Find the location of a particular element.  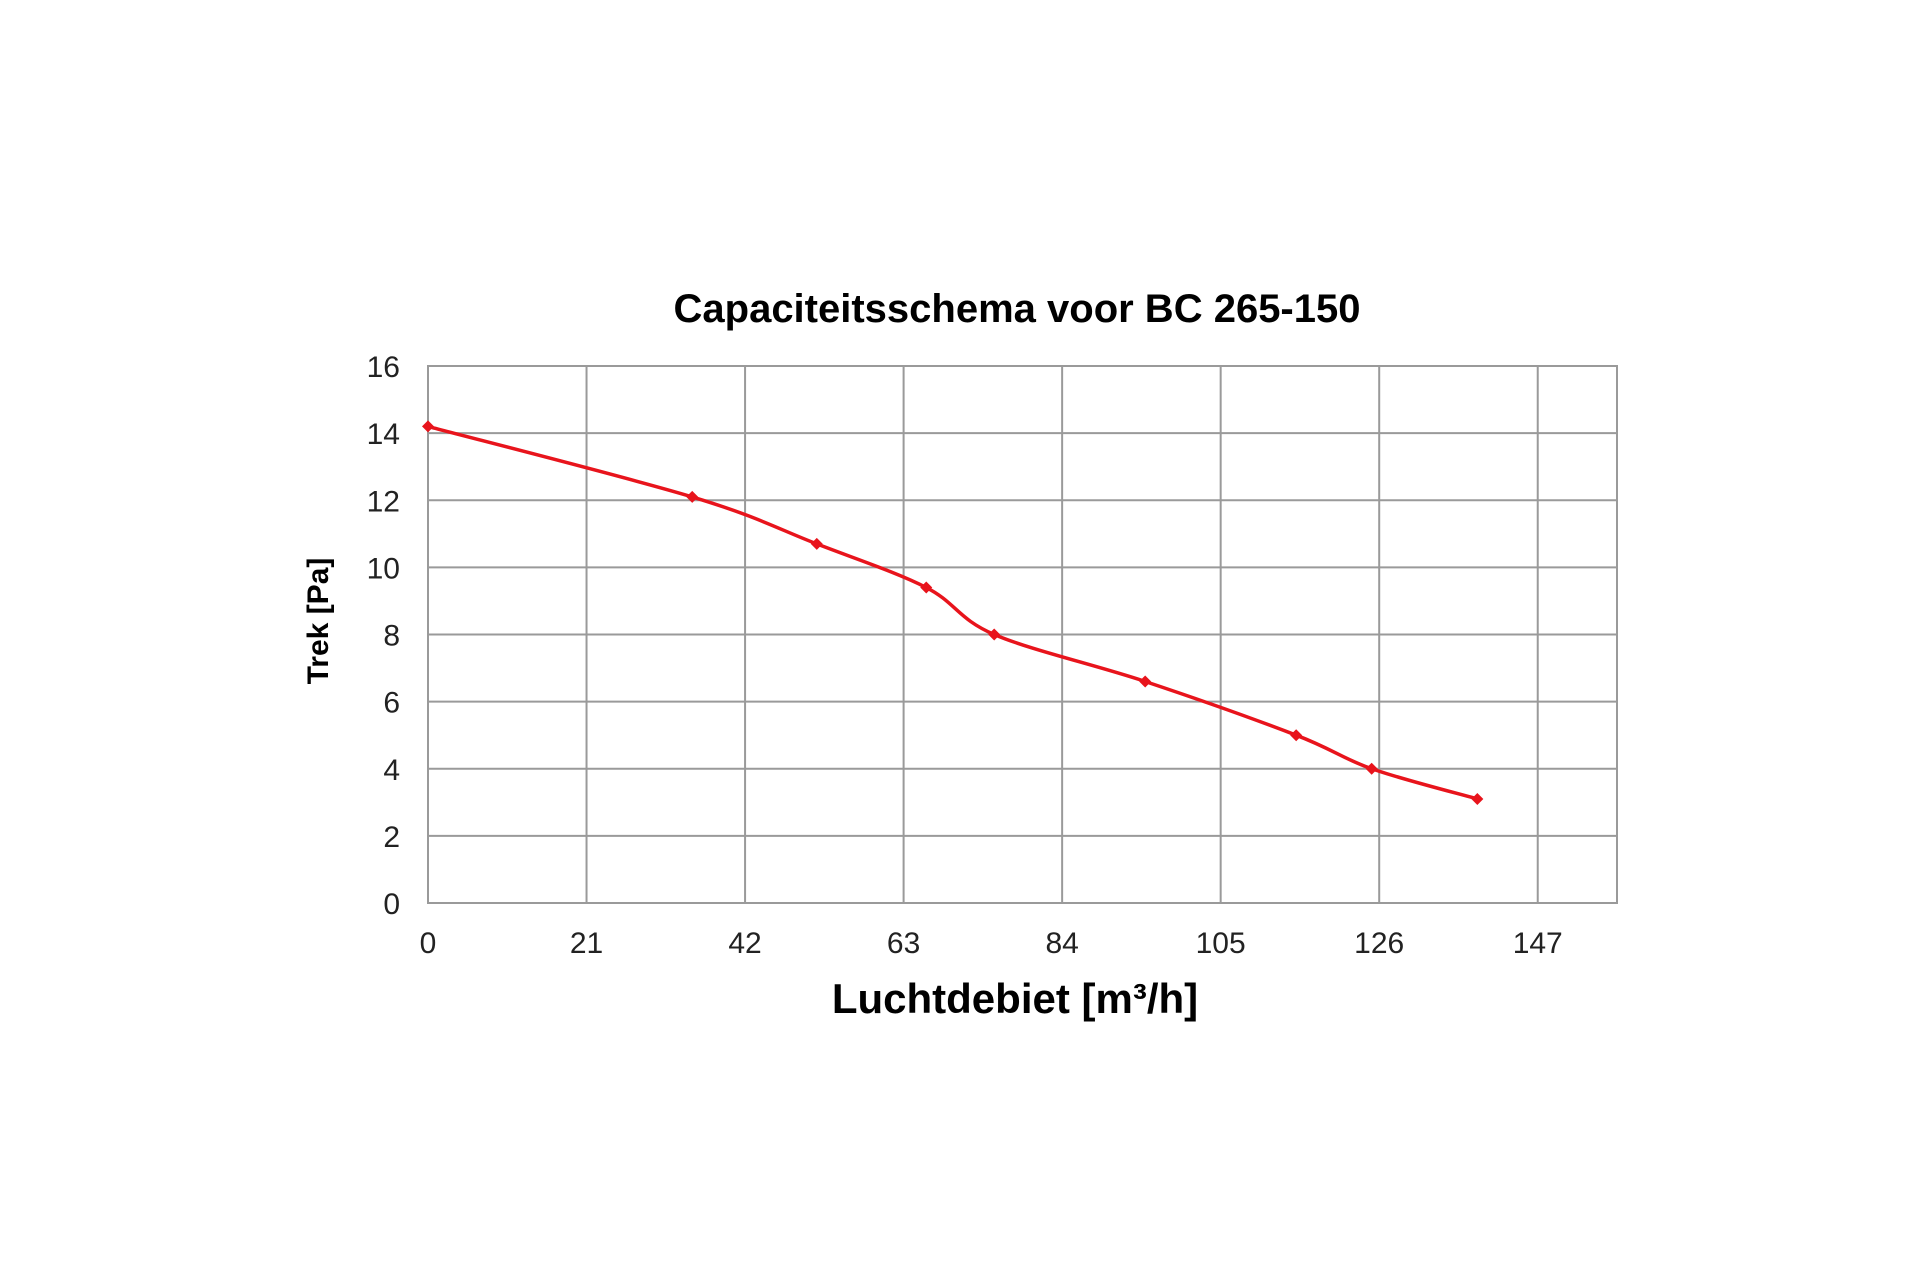

y-tick-label: 14 is located at coordinates (383, 434).